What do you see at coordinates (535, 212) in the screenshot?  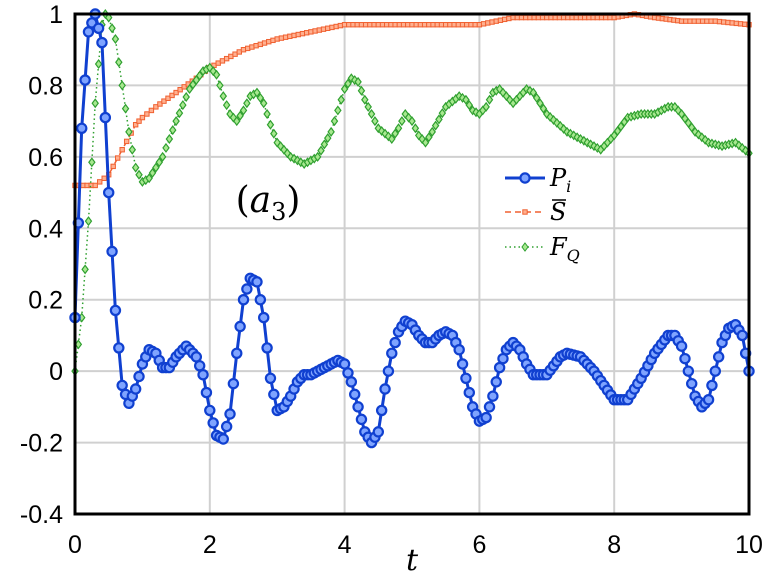 I see `legend-item: S` at bounding box center [535, 212].